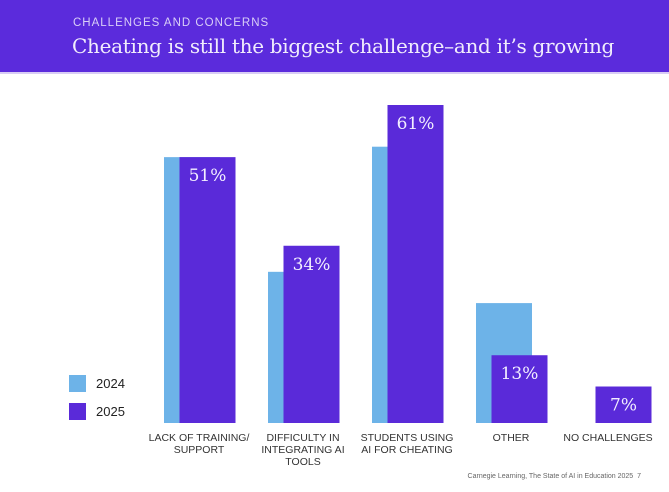  What do you see at coordinates (110, 411) in the screenshot?
I see `legend-label-2025: 2025` at bounding box center [110, 411].